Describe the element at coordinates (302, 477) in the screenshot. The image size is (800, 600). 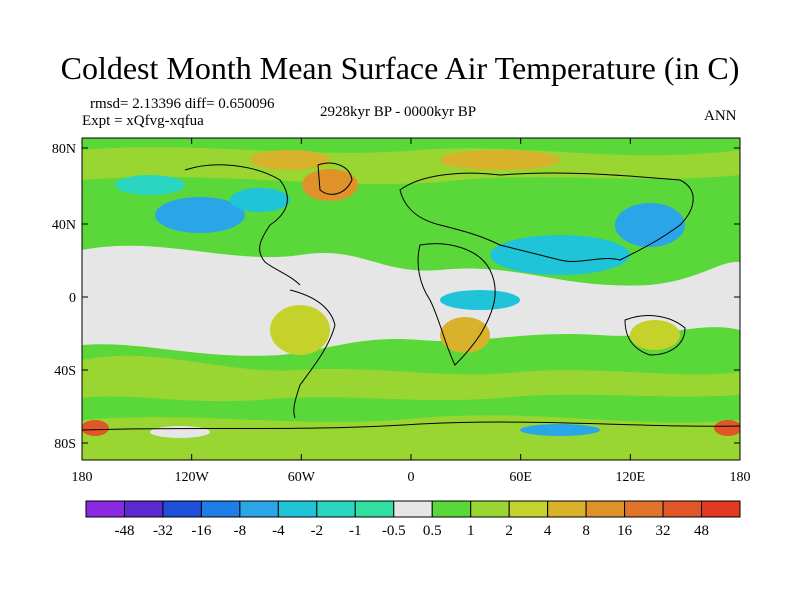
I see `lon-tick-label: 60W` at that location.